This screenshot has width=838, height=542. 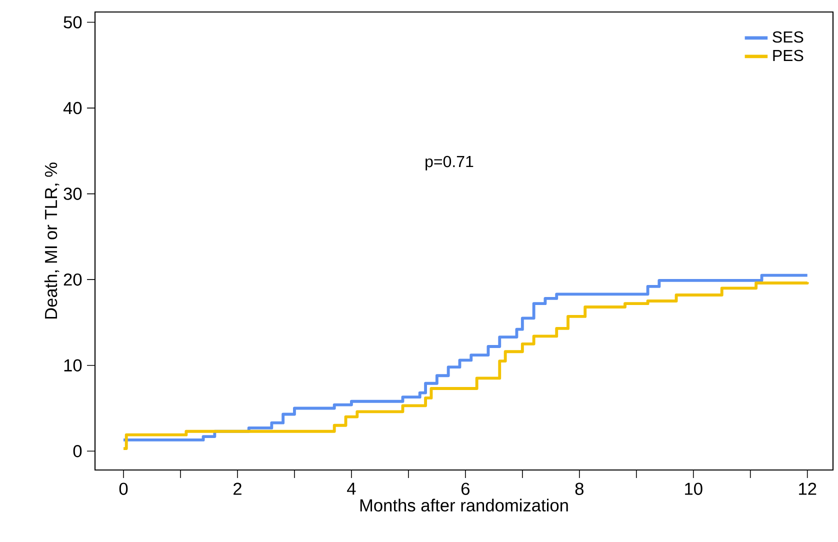 What do you see at coordinates (73, 365) in the screenshot?
I see `y-tick-label: 10` at bounding box center [73, 365].